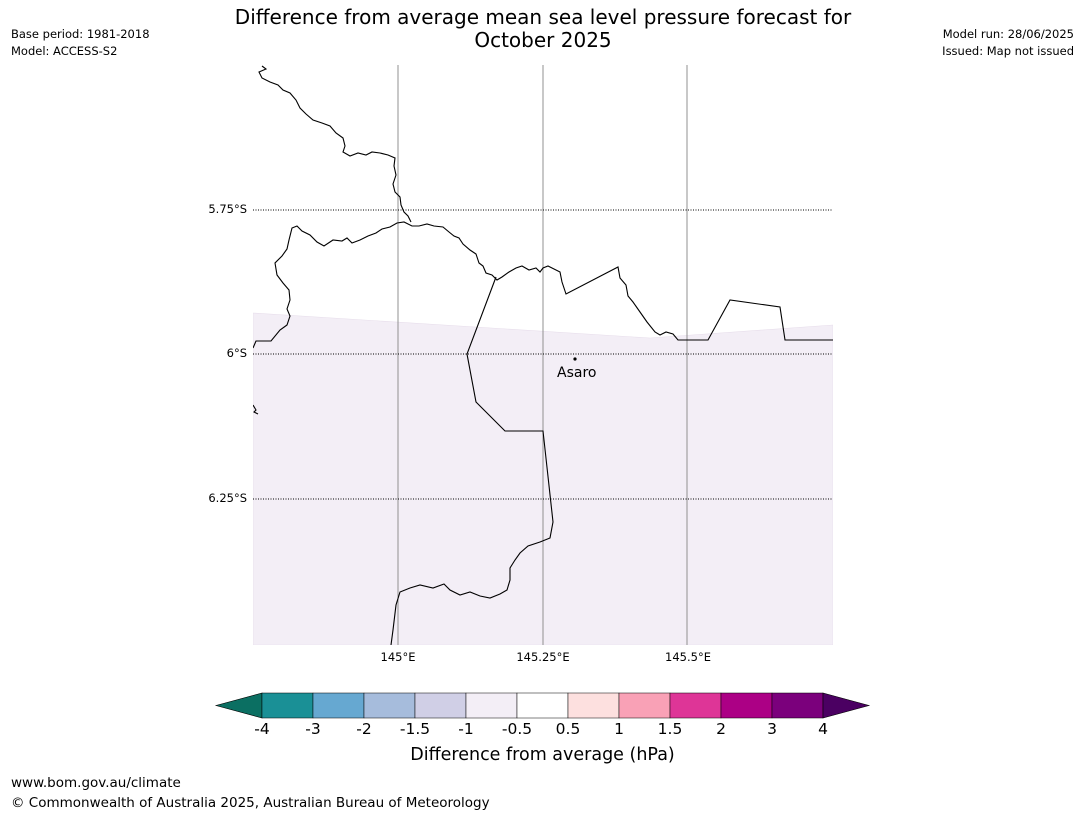 This screenshot has height=816, width=1085. I want to click on metadata-left: Base period: 1981-2018 Model: ACCESS-S2, so click(80, 43).